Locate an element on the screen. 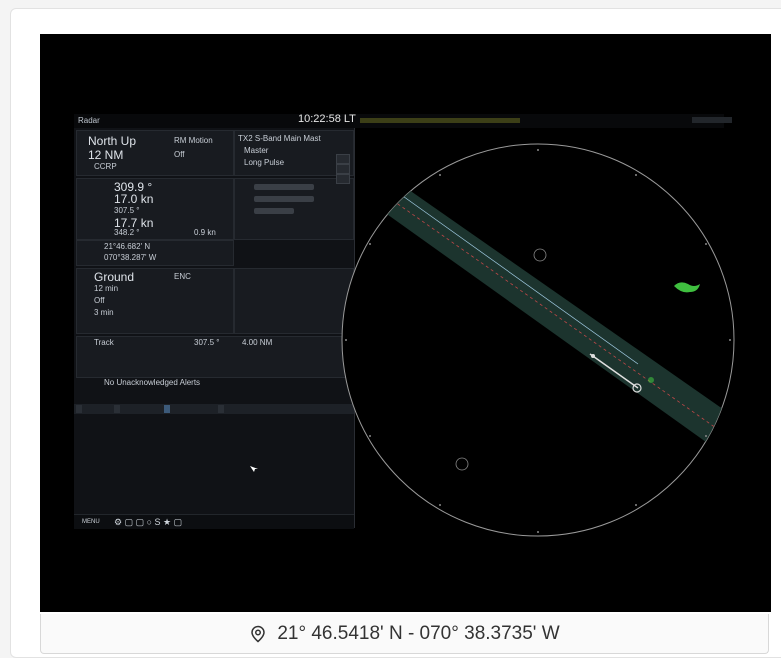 The height and width of the screenshot is (658, 781). waypoint-marker is located at coordinates (540, 255).